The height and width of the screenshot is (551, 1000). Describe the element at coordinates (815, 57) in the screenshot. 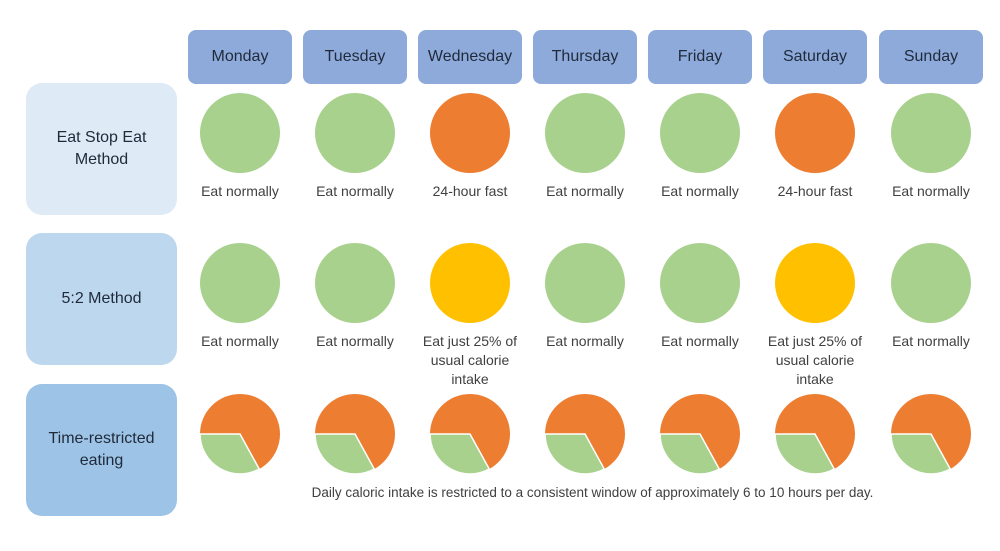

I see `day-header-saturday: Saturday` at that location.